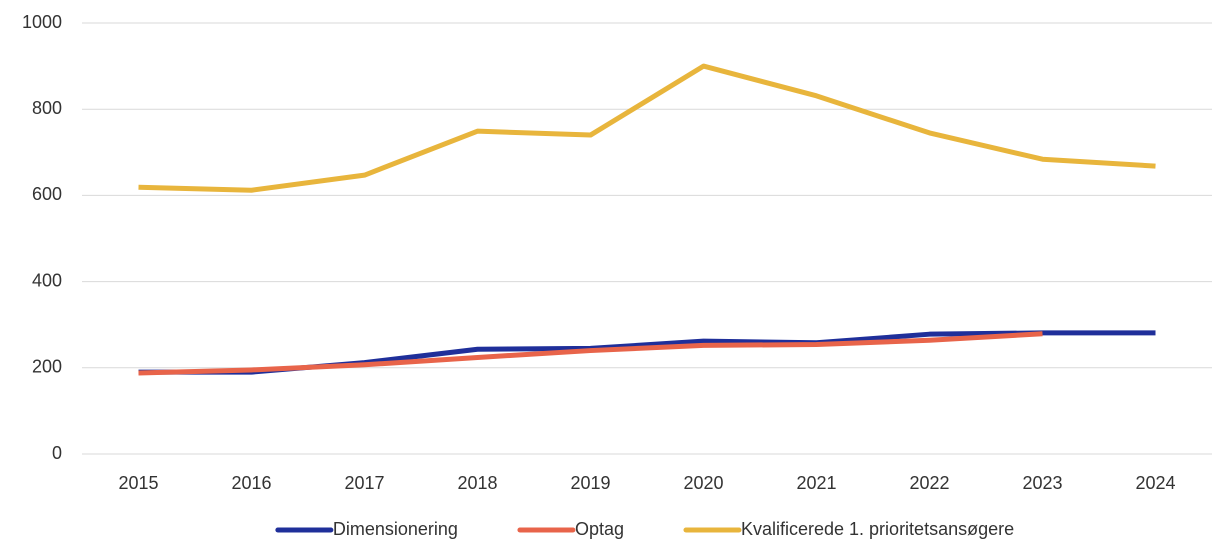  I want to click on legend-label: Optag, so click(599, 529).